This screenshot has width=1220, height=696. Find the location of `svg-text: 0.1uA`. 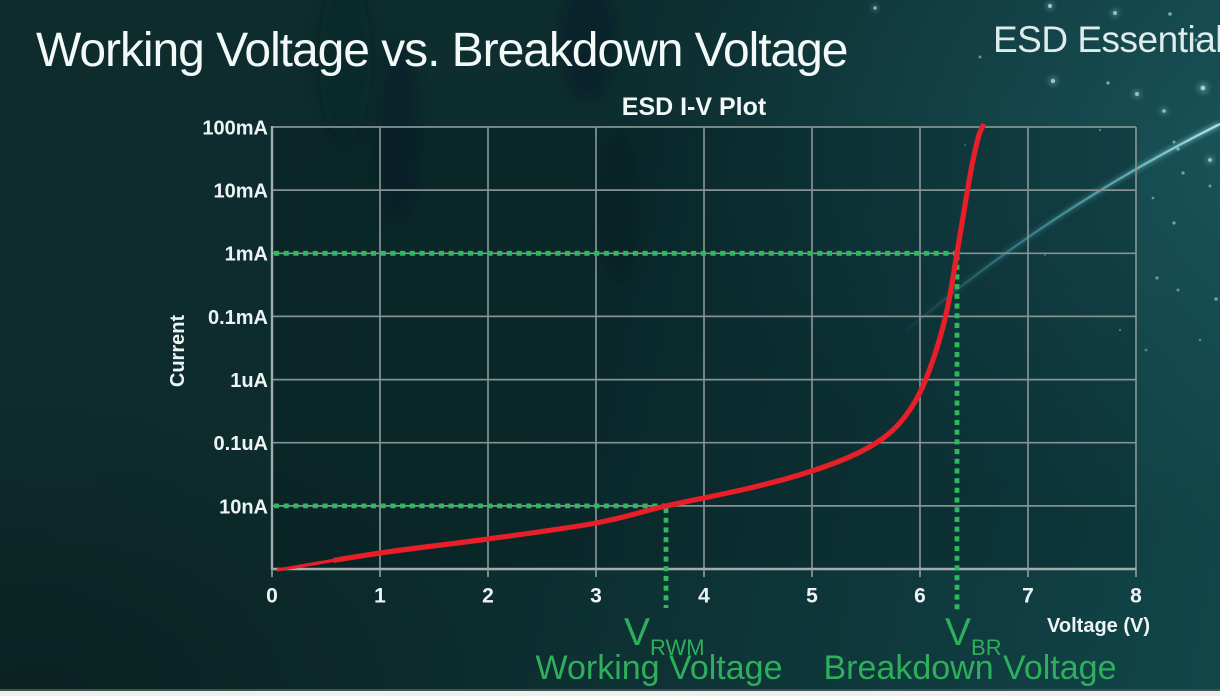

svg-text: 0.1uA is located at coordinates (241, 444).